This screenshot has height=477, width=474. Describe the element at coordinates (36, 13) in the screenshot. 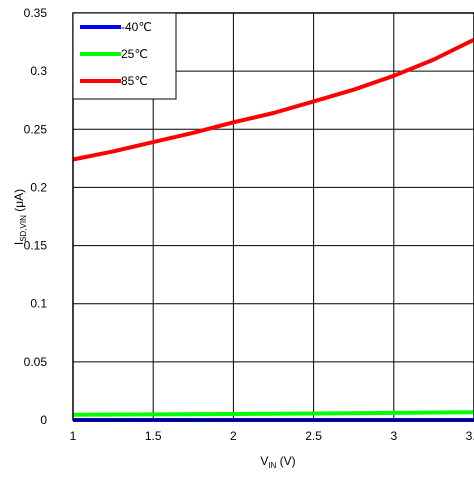

I see `y-tick-label: 0.35` at that location.